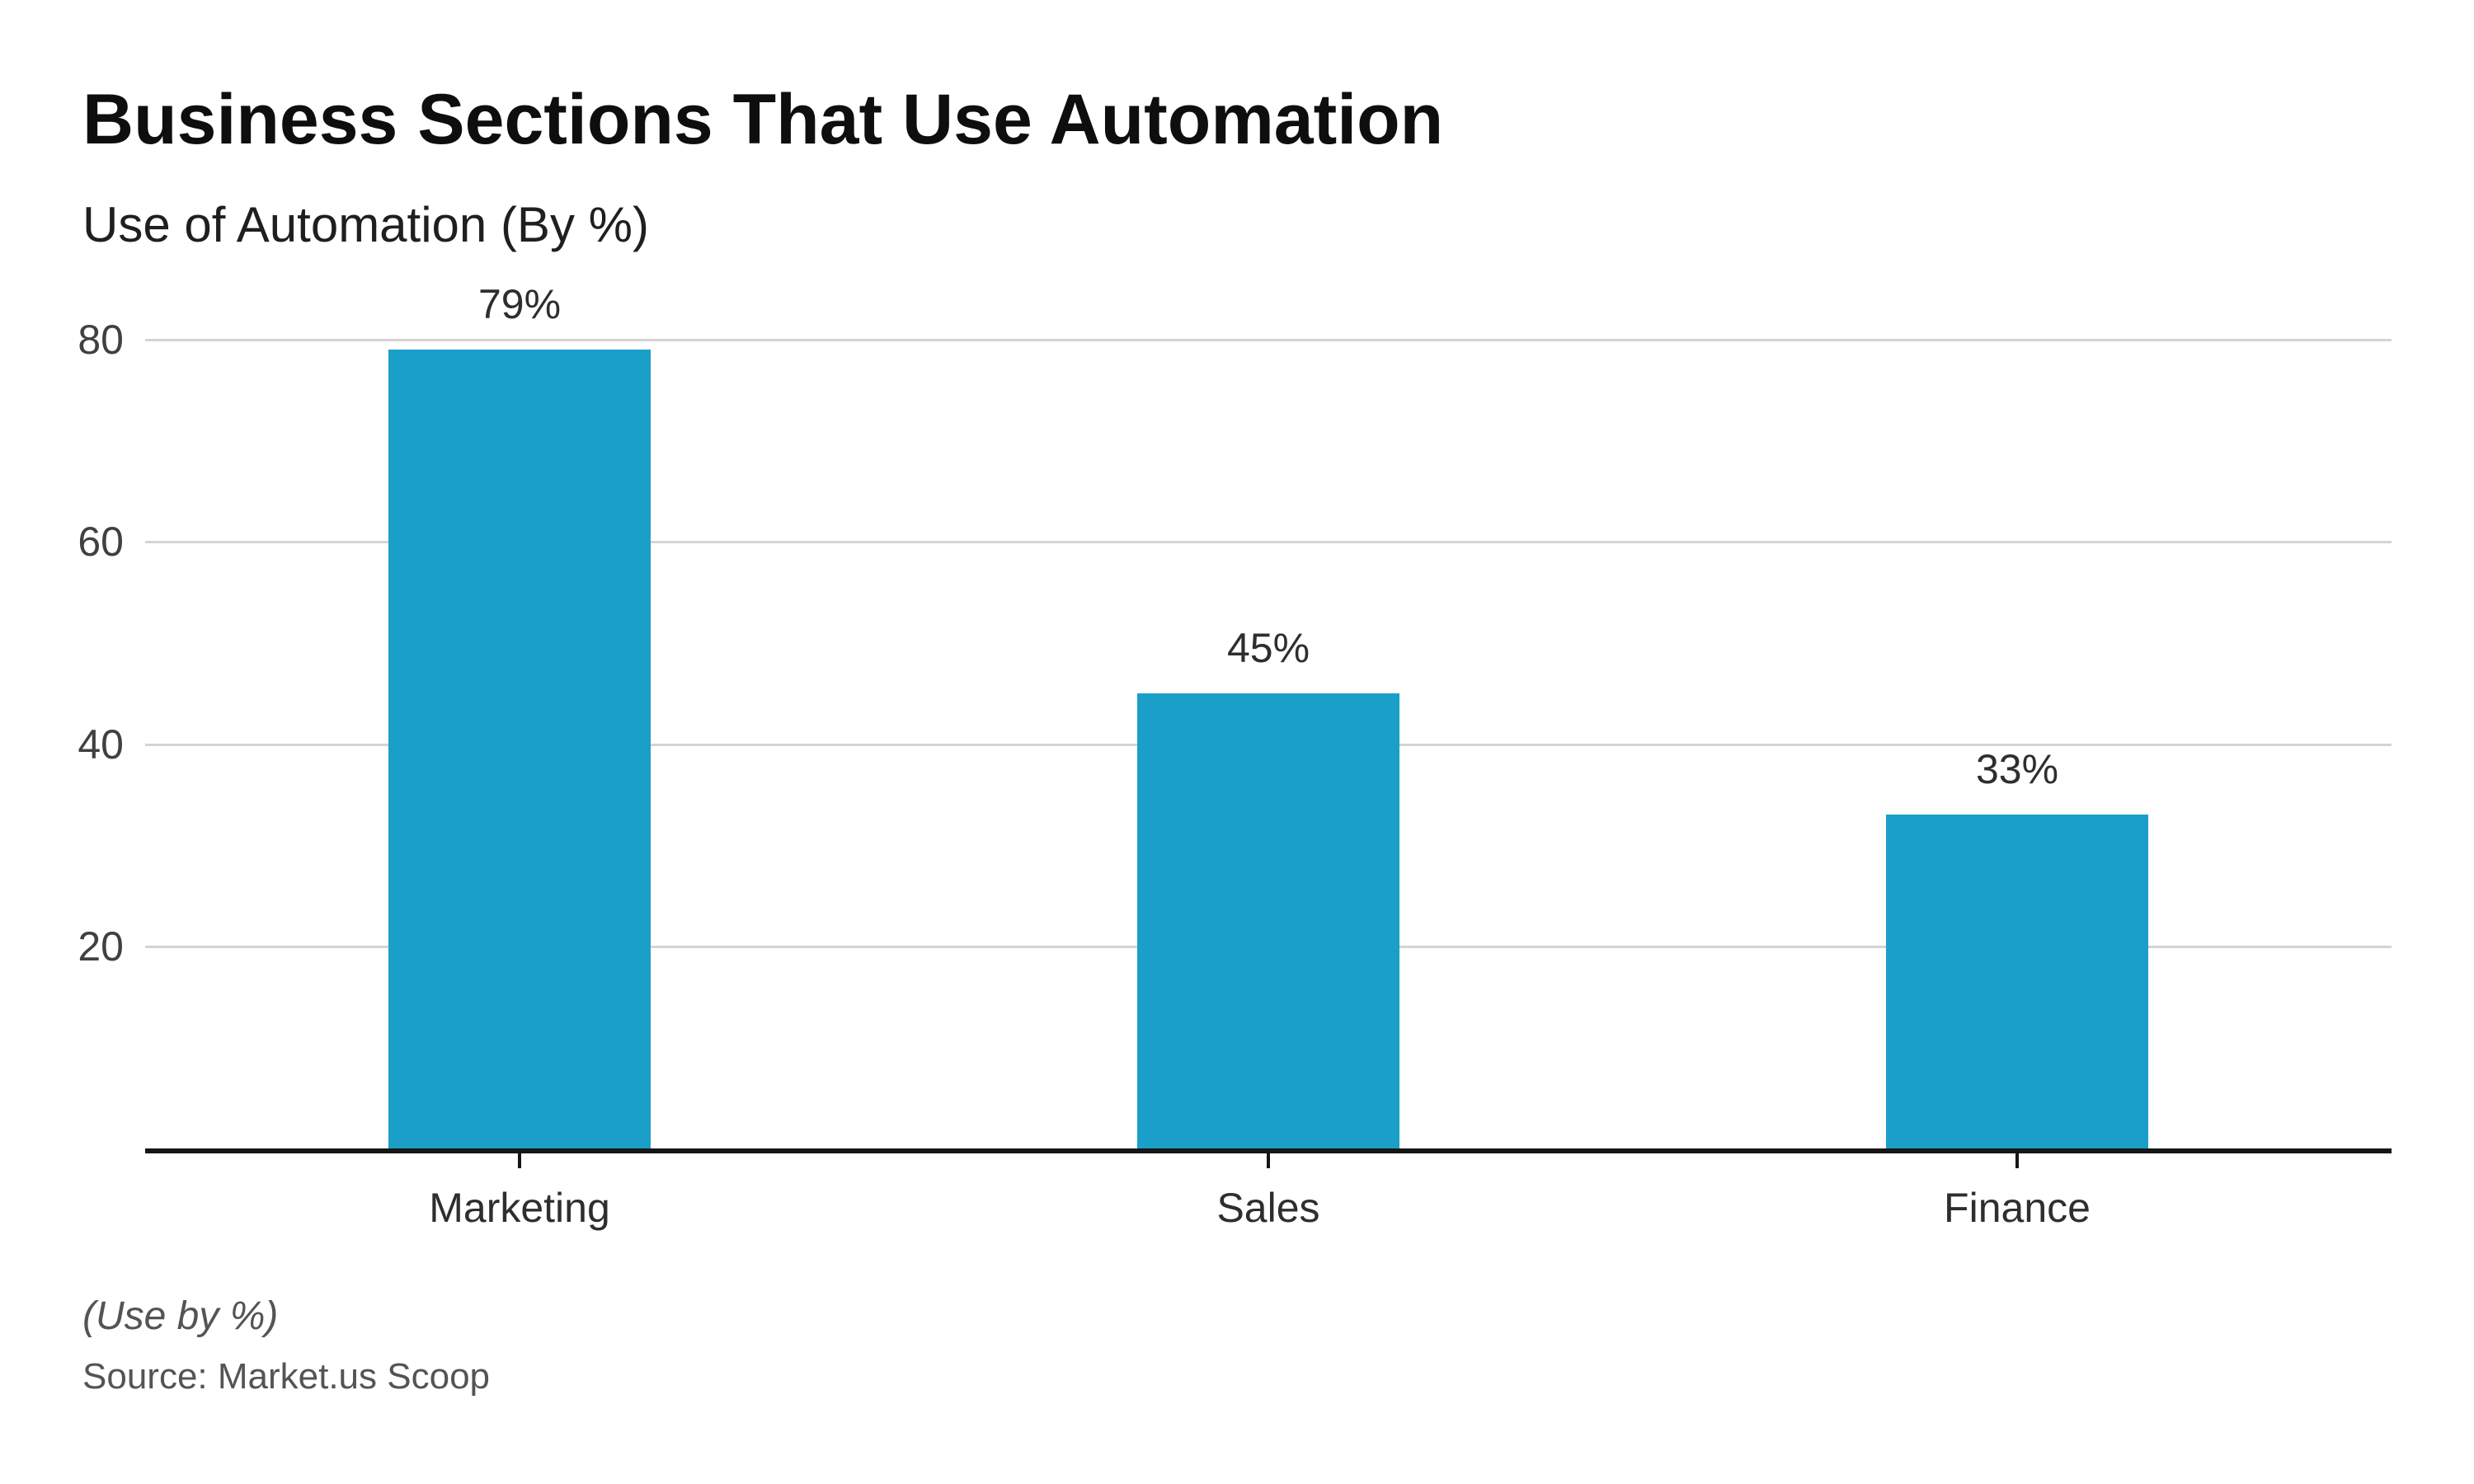 Image resolution: width=2474 pixels, height=1484 pixels. I want to click on bar-sales, so click(1268, 920).